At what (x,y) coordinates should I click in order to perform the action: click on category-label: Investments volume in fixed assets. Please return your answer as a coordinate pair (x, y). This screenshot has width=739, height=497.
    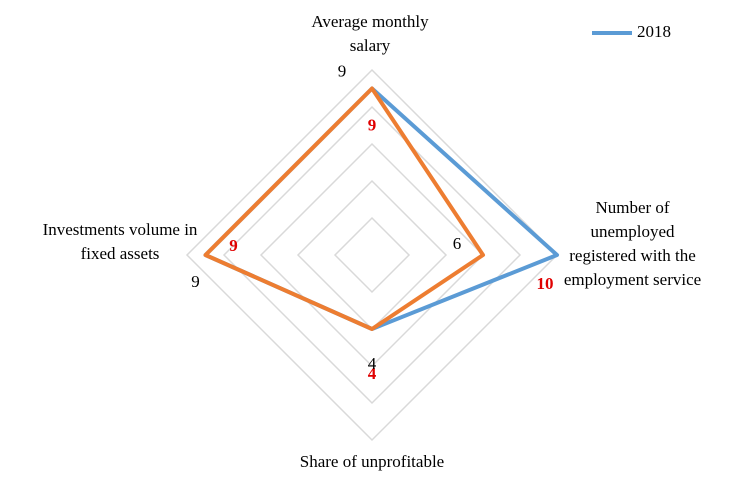
    Looking at the image, I should click on (120, 241).